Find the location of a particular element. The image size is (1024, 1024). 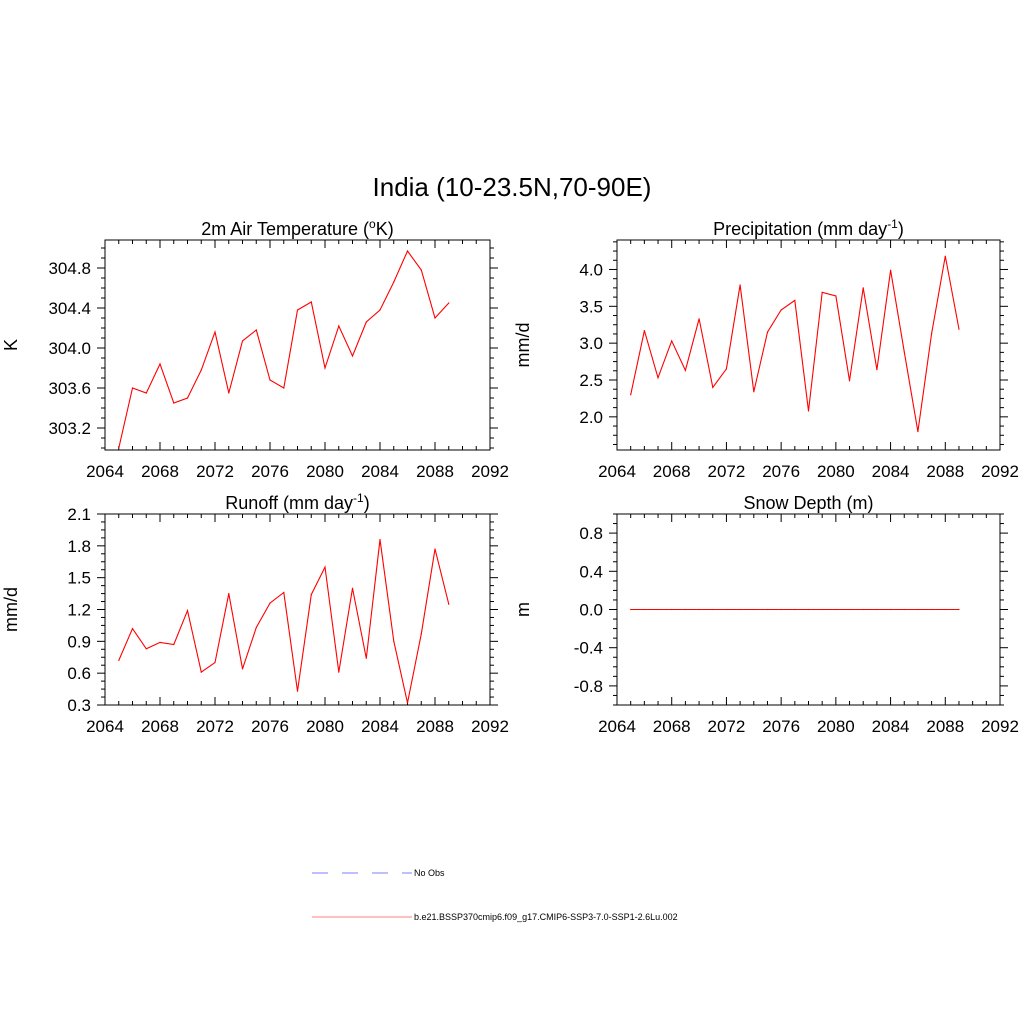

y-tick-label: 3.0 is located at coordinates (591, 343).